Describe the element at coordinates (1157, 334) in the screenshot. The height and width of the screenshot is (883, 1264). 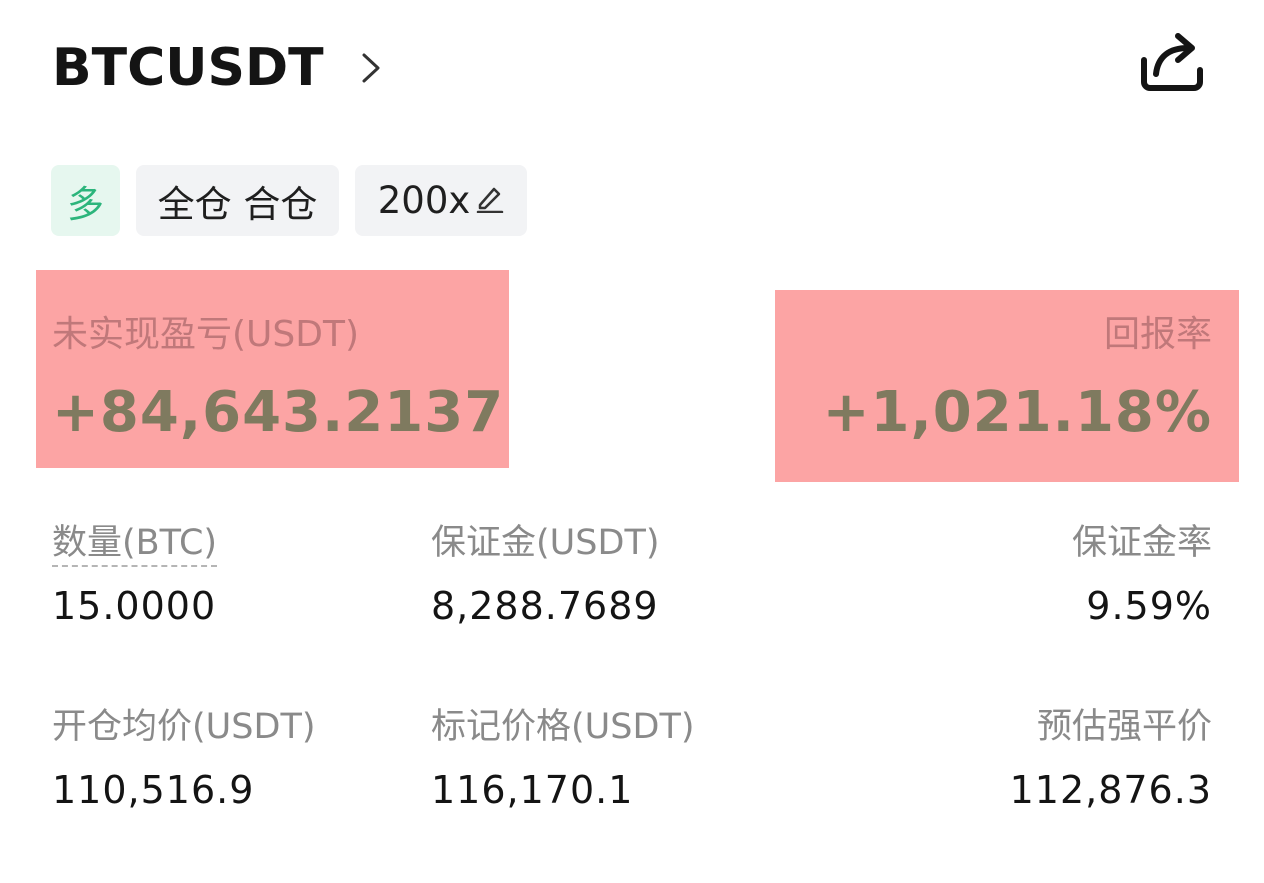
I see `roe-label: 回报率` at that location.